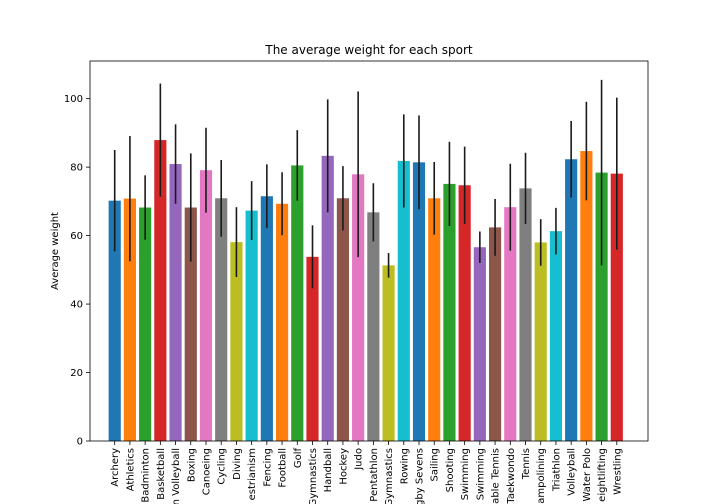  I want to click on x-tick-label: Sailing, so click(435, 465).